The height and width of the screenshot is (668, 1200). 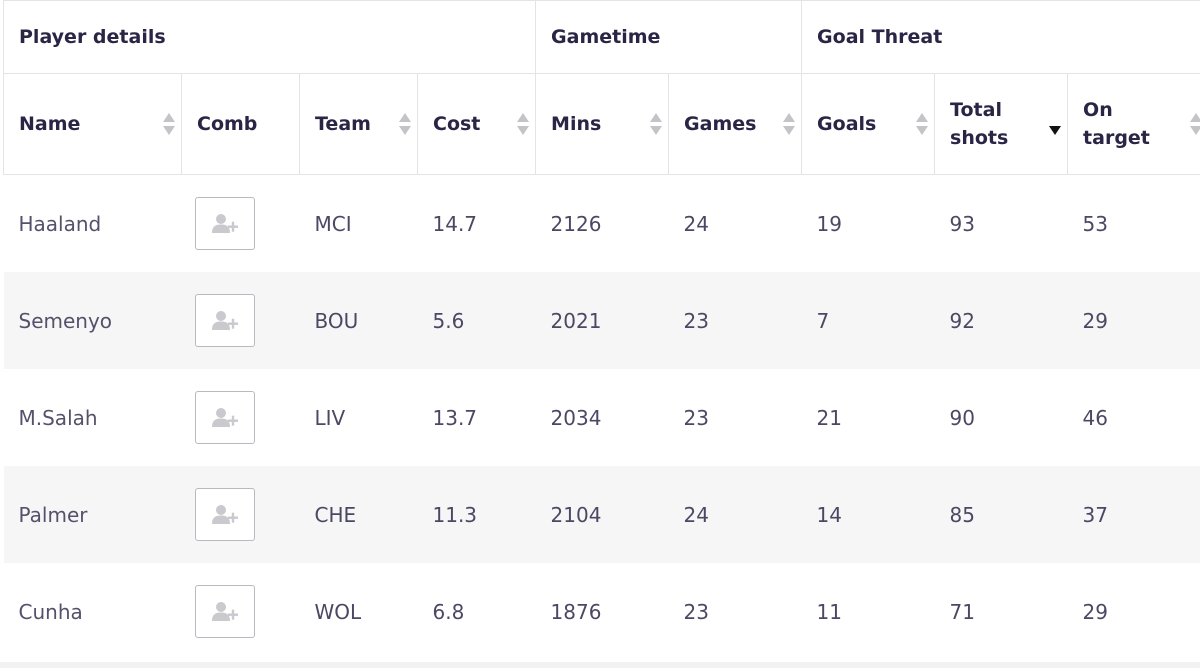 I want to click on column-header-goals: Goals, so click(x=868, y=124).